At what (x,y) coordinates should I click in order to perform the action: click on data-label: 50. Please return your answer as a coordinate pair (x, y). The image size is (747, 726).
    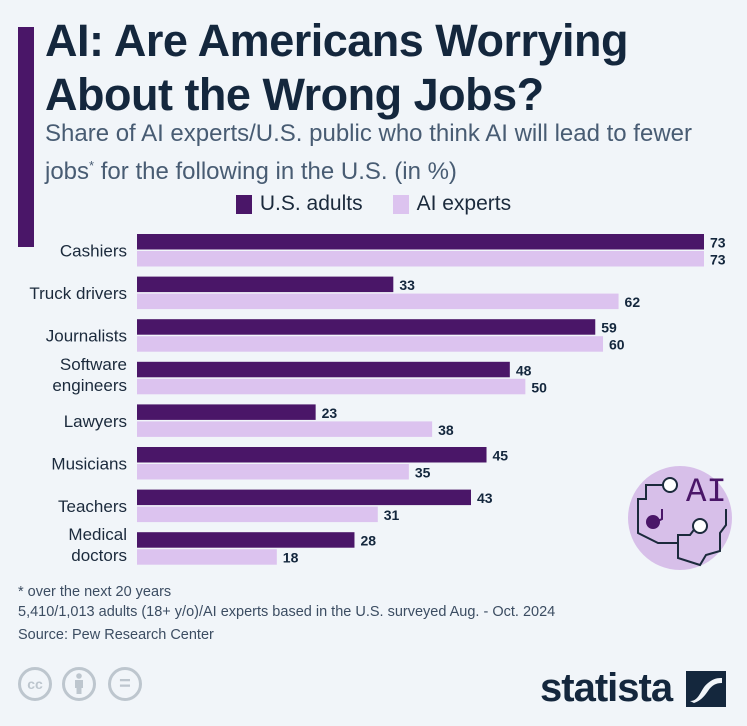
    Looking at the image, I should click on (539, 387).